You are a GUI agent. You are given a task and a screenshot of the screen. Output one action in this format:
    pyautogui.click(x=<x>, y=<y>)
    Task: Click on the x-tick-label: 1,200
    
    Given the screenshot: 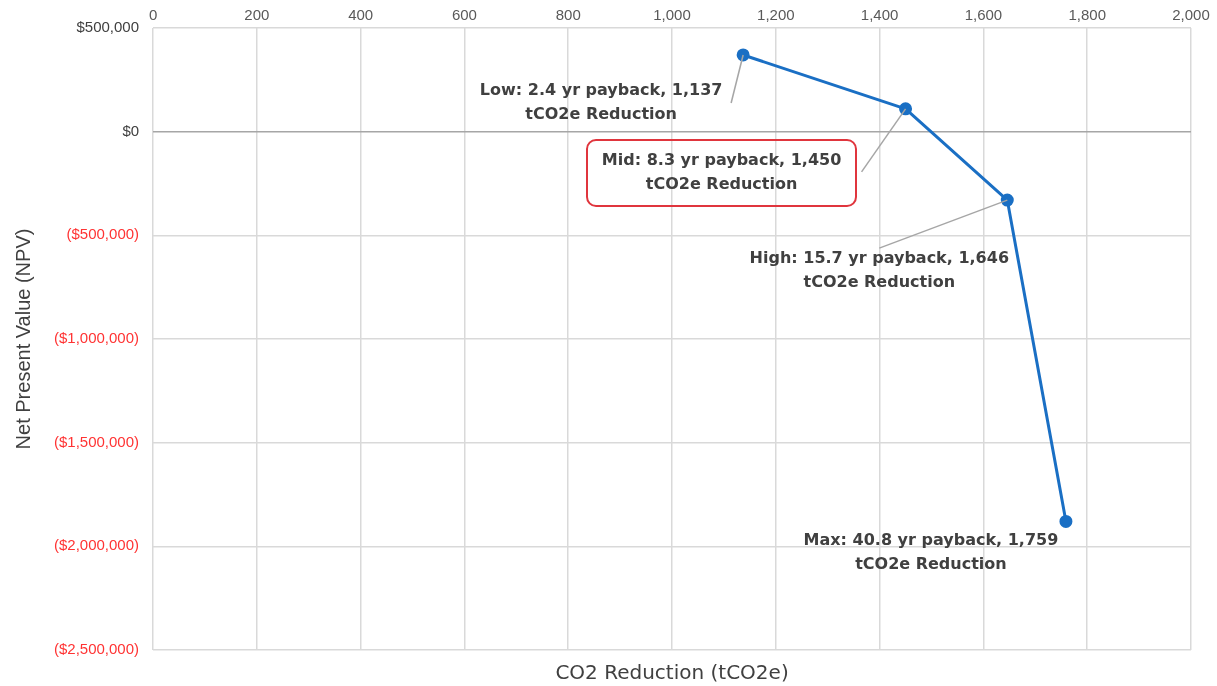 What is the action you would take?
    pyautogui.click(x=776, y=15)
    